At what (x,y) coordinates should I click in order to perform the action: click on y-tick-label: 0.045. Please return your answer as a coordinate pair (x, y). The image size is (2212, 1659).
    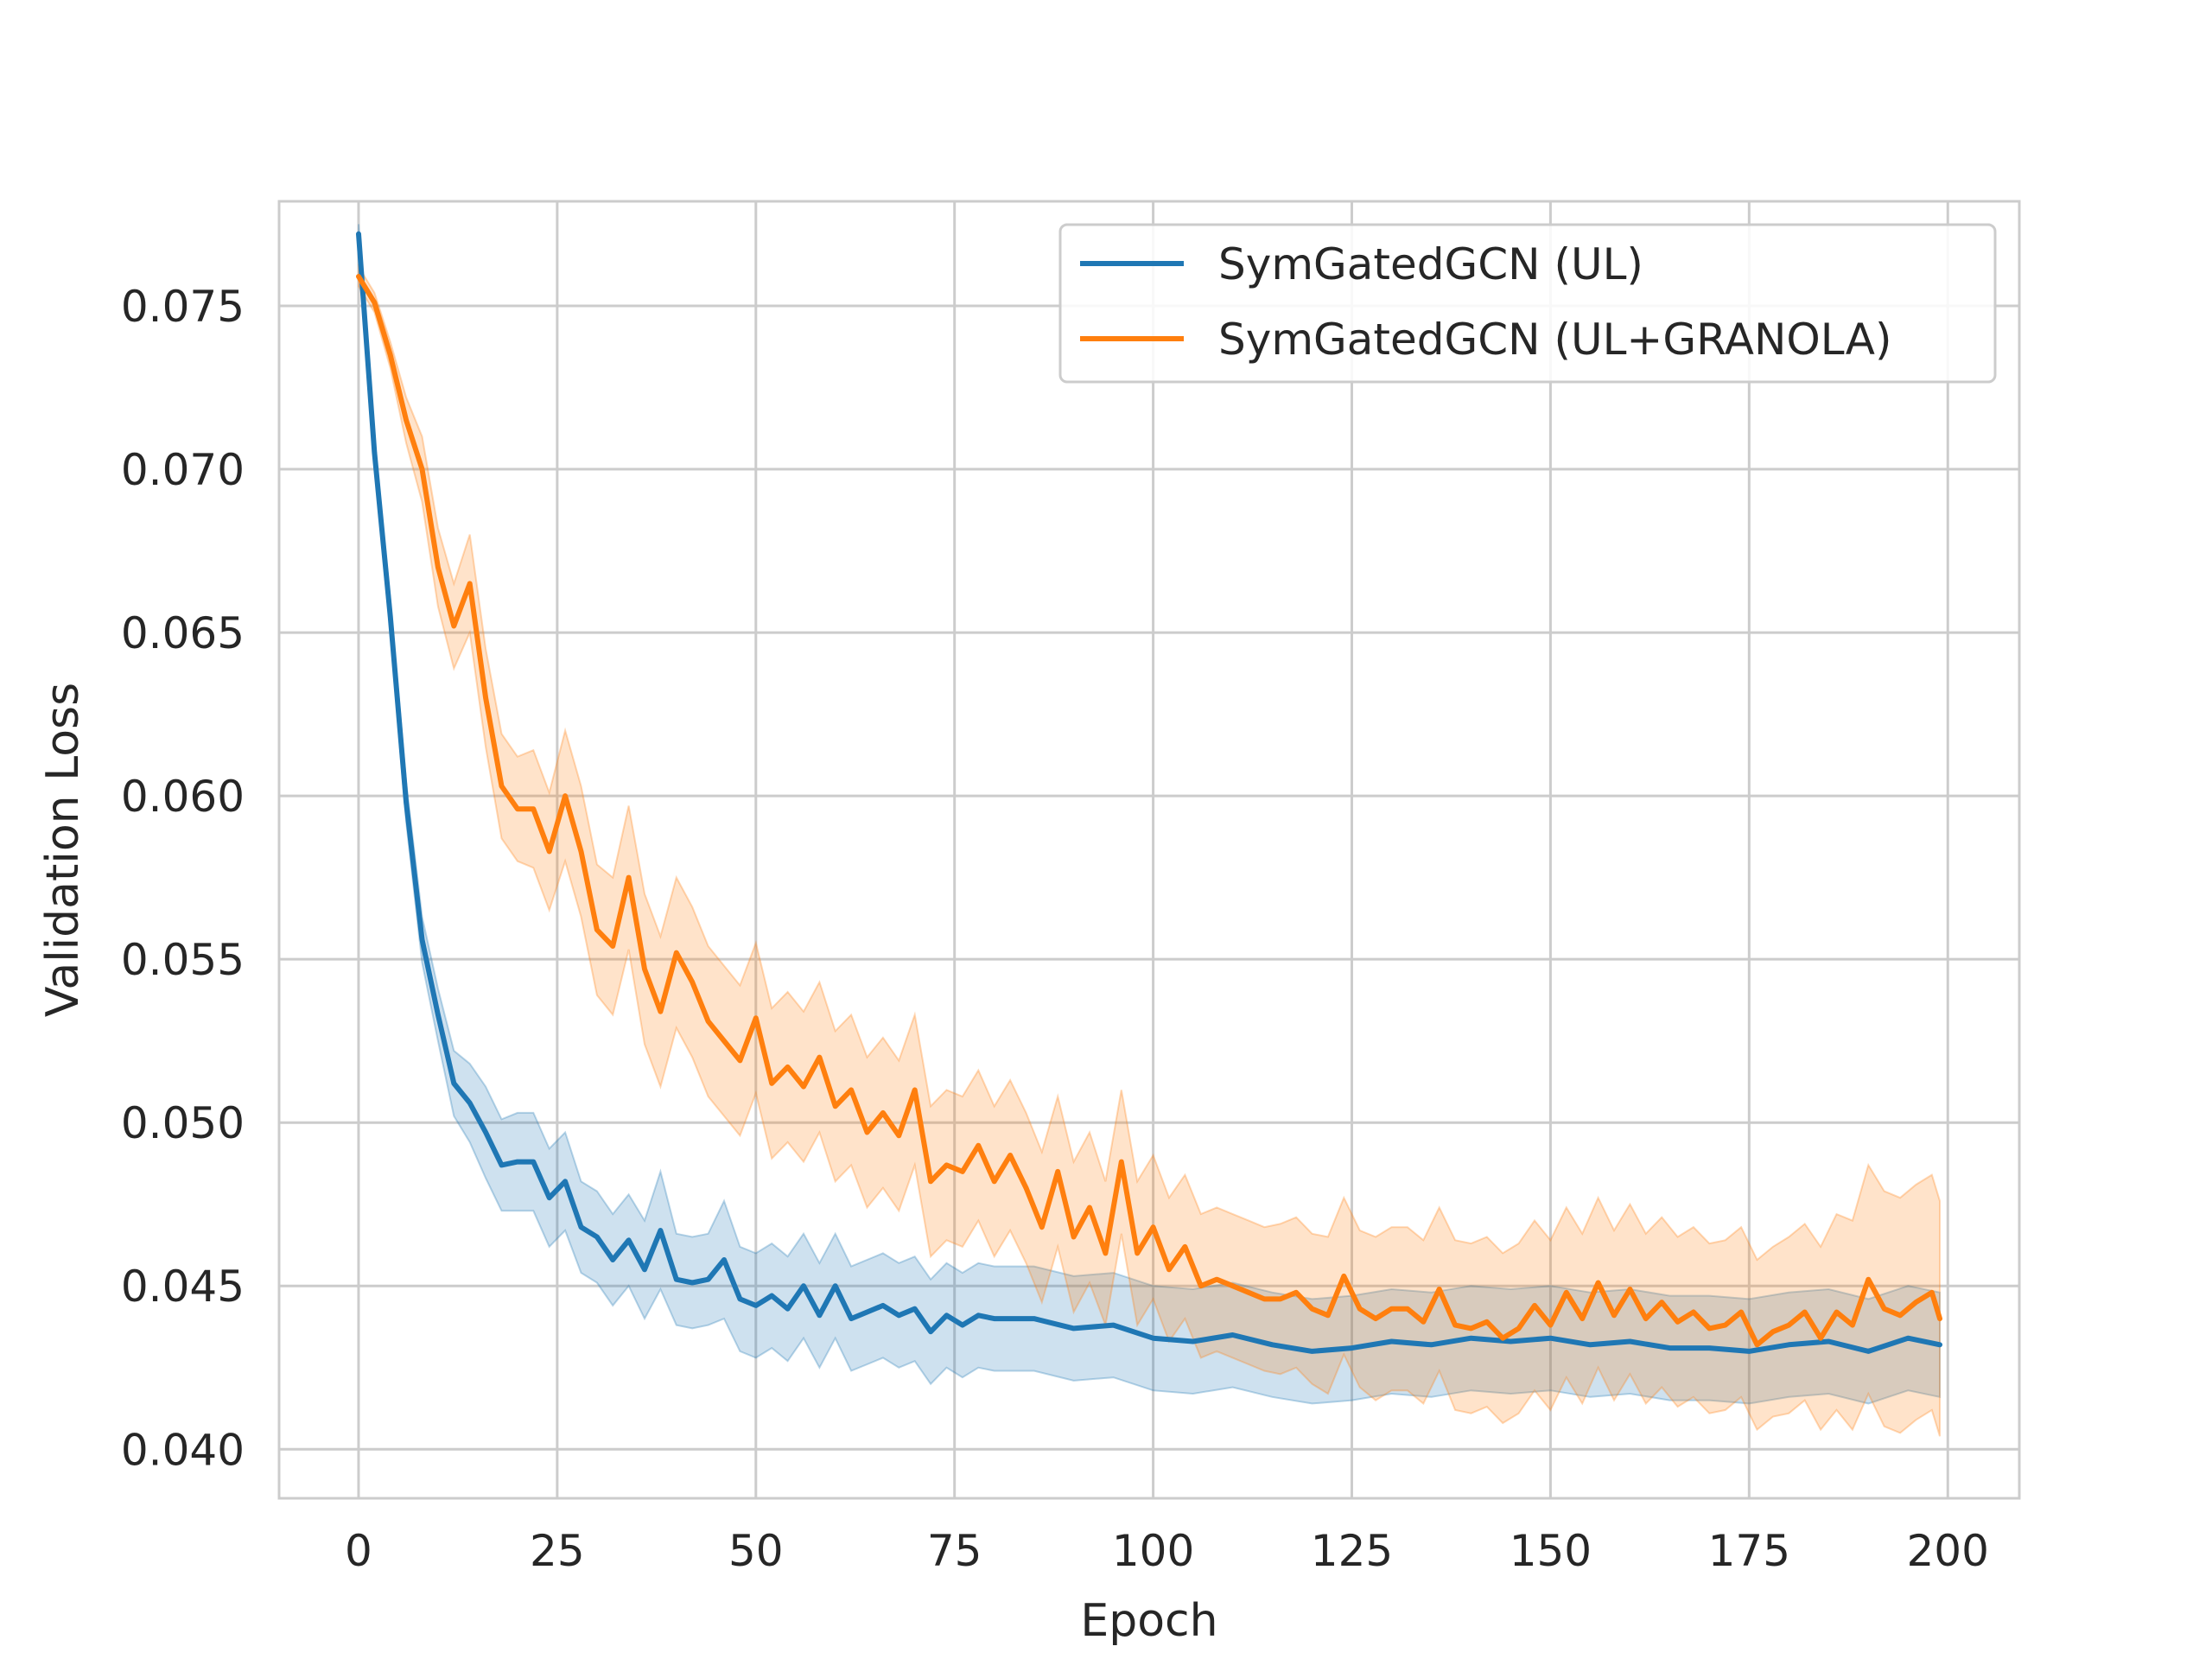
    Looking at the image, I should click on (183, 1287).